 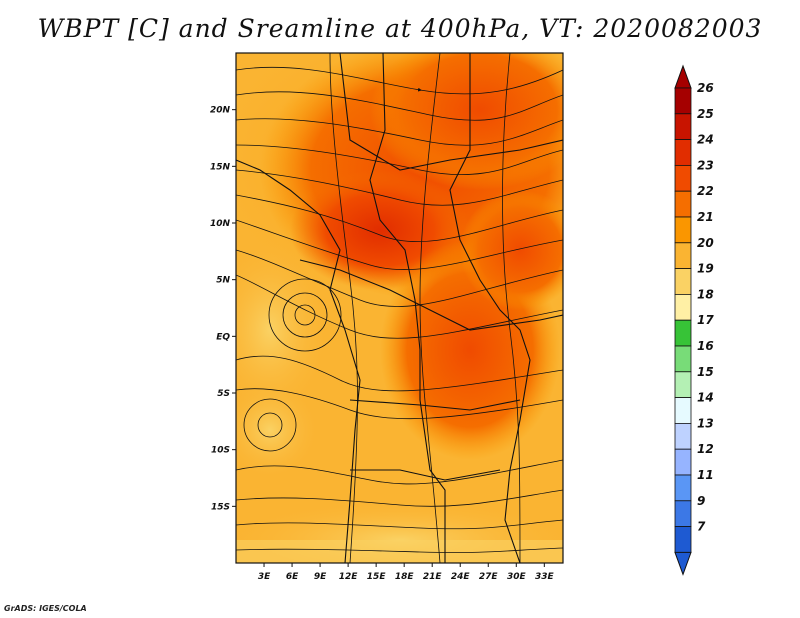 What do you see at coordinates (705, 398) in the screenshot?
I see `colorbar-label: 14` at bounding box center [705, 398].